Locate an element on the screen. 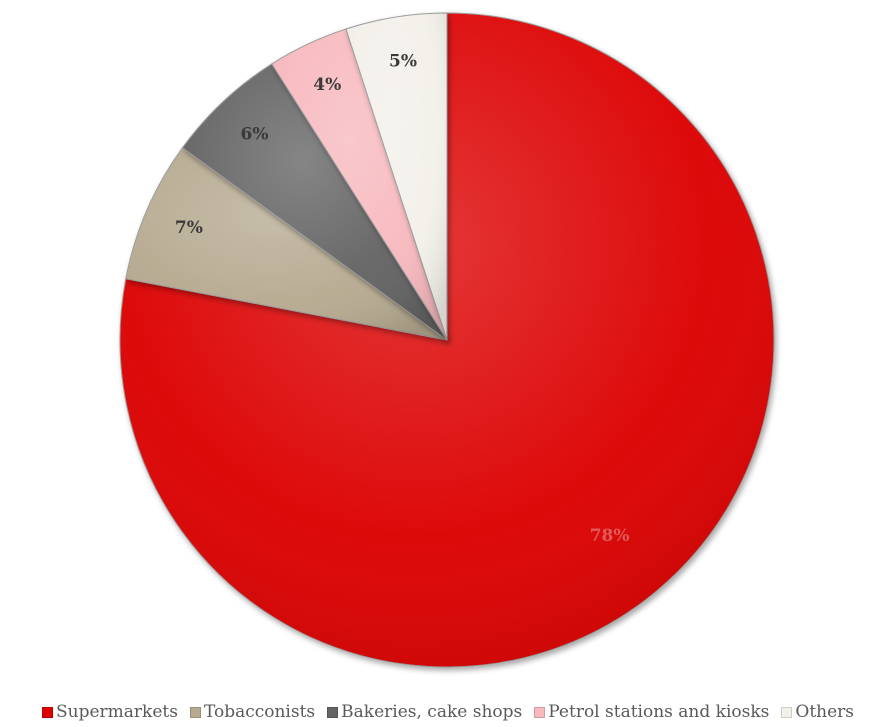 The image size is (896, 727). legend-item-bakeries-cake-shops: Bakeries, cake shops is located at coordinates (424, 712).